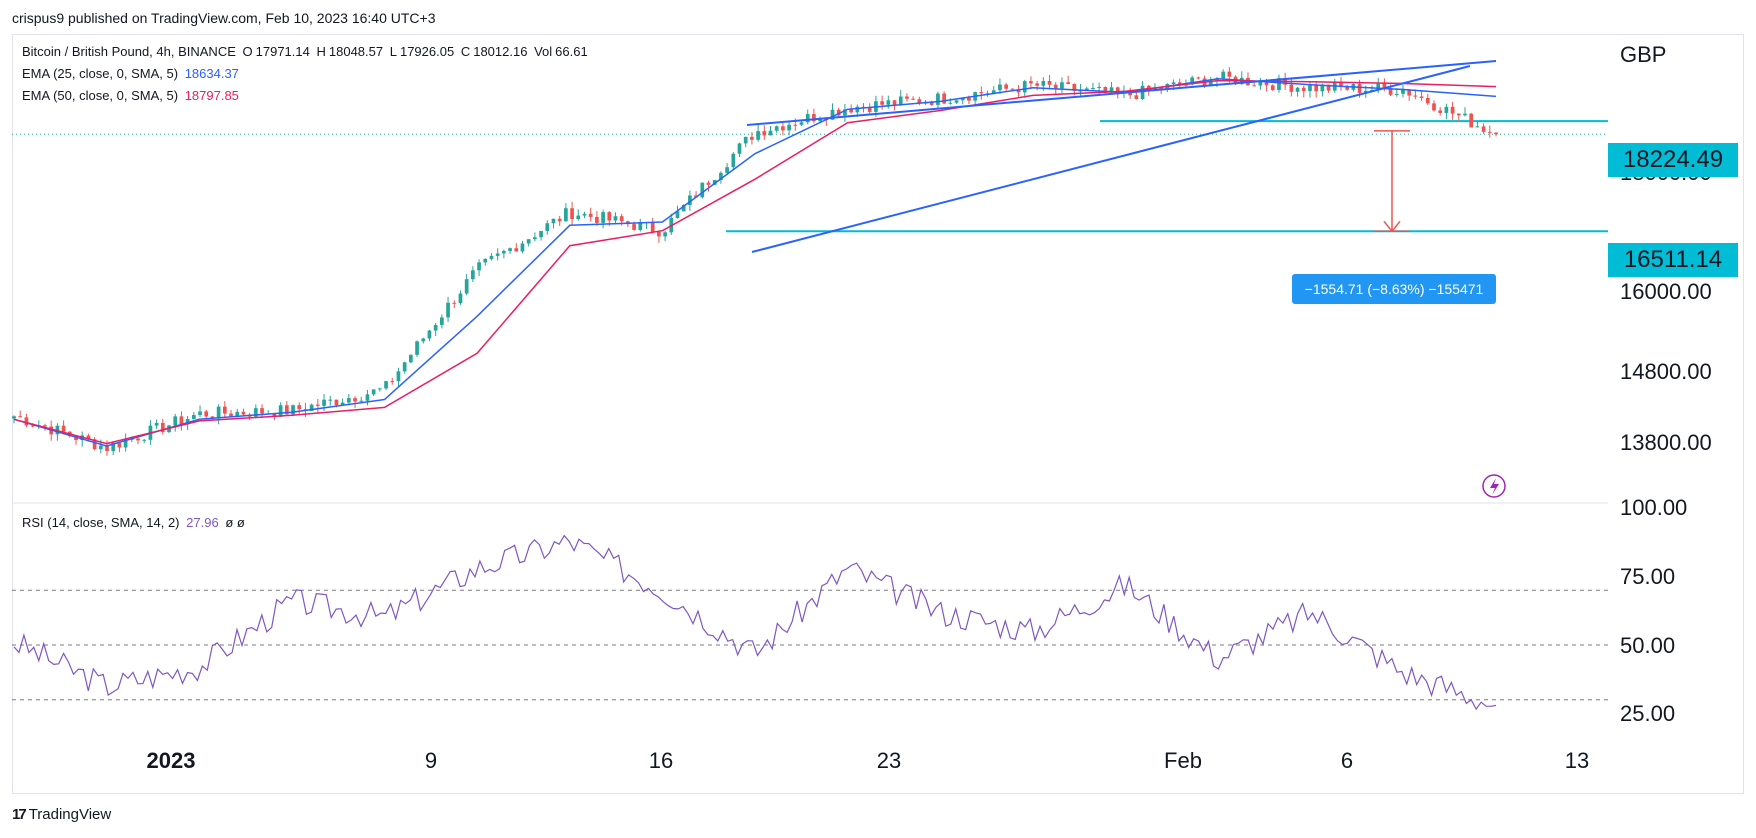 Image resolution: width=1756 pixels, height=838 pixels. Describe the element at coordinates (1673, 160) in the screenshot. I see `resistance-price-badge: 18224.49` at that location.